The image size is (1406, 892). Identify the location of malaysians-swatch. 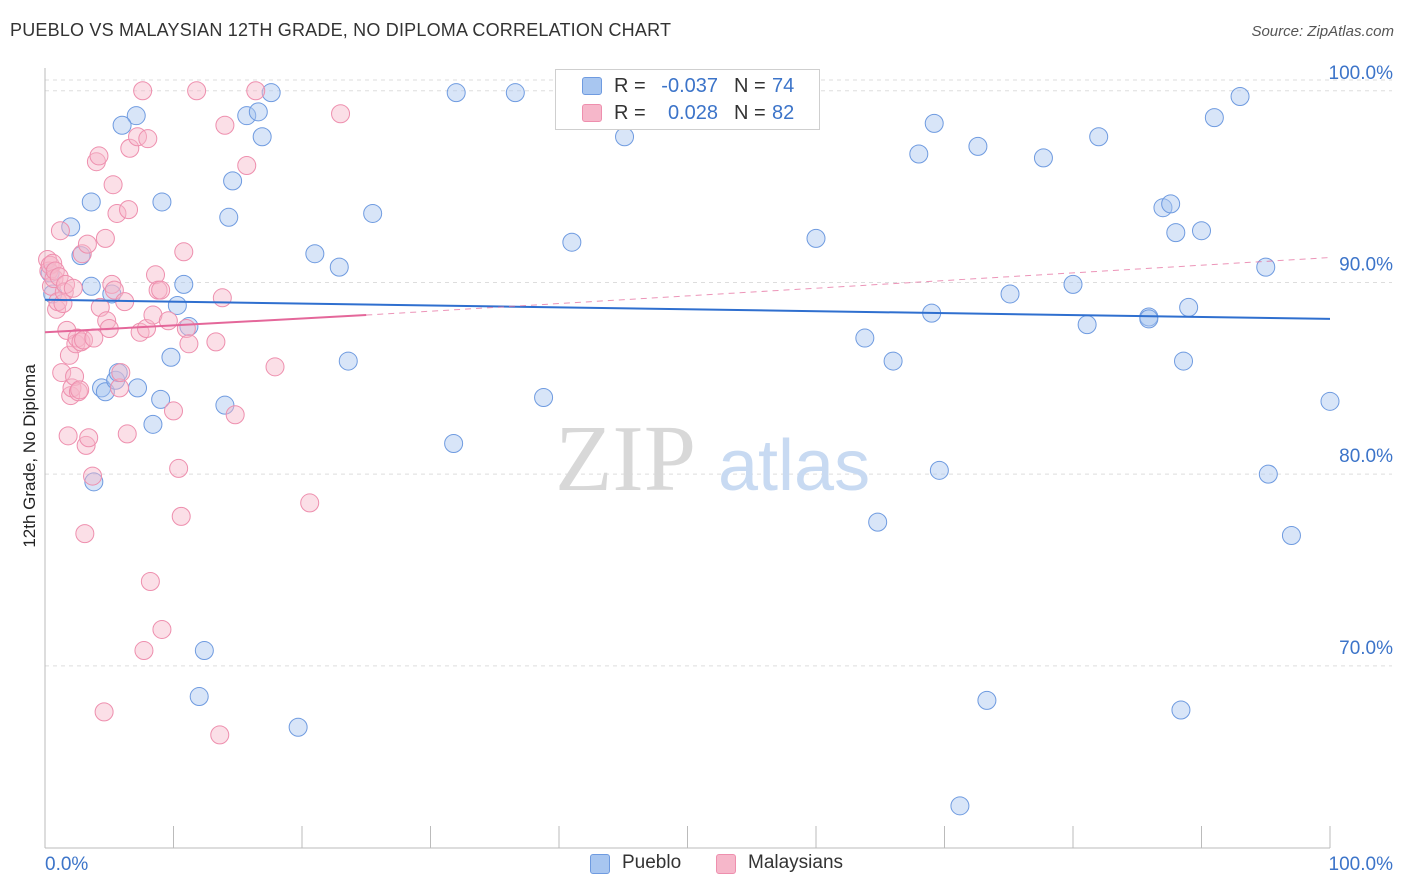
(592, 113).